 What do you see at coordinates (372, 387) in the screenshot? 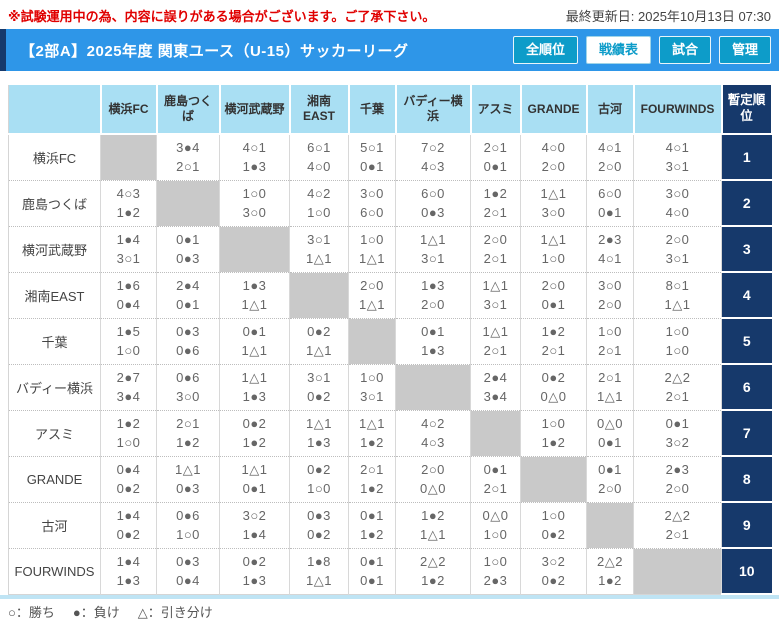
I see `result-cell: 1○0 3○1` at bounding box center [372, 387].